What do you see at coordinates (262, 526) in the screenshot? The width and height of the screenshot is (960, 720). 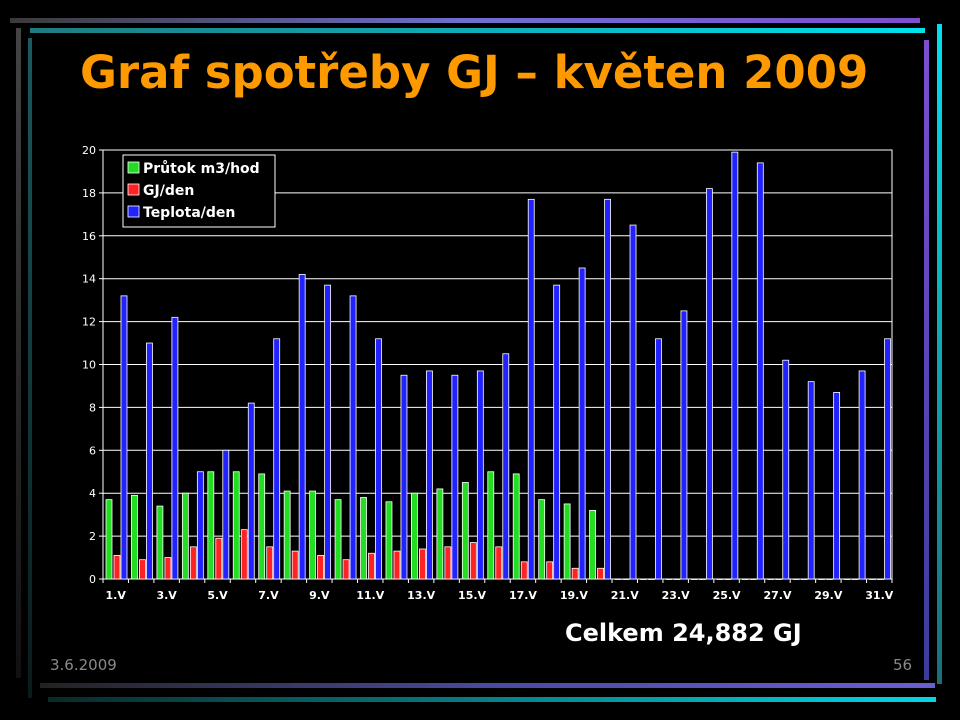 I see `bar-0-7.V` at bounding box center [262, 526].